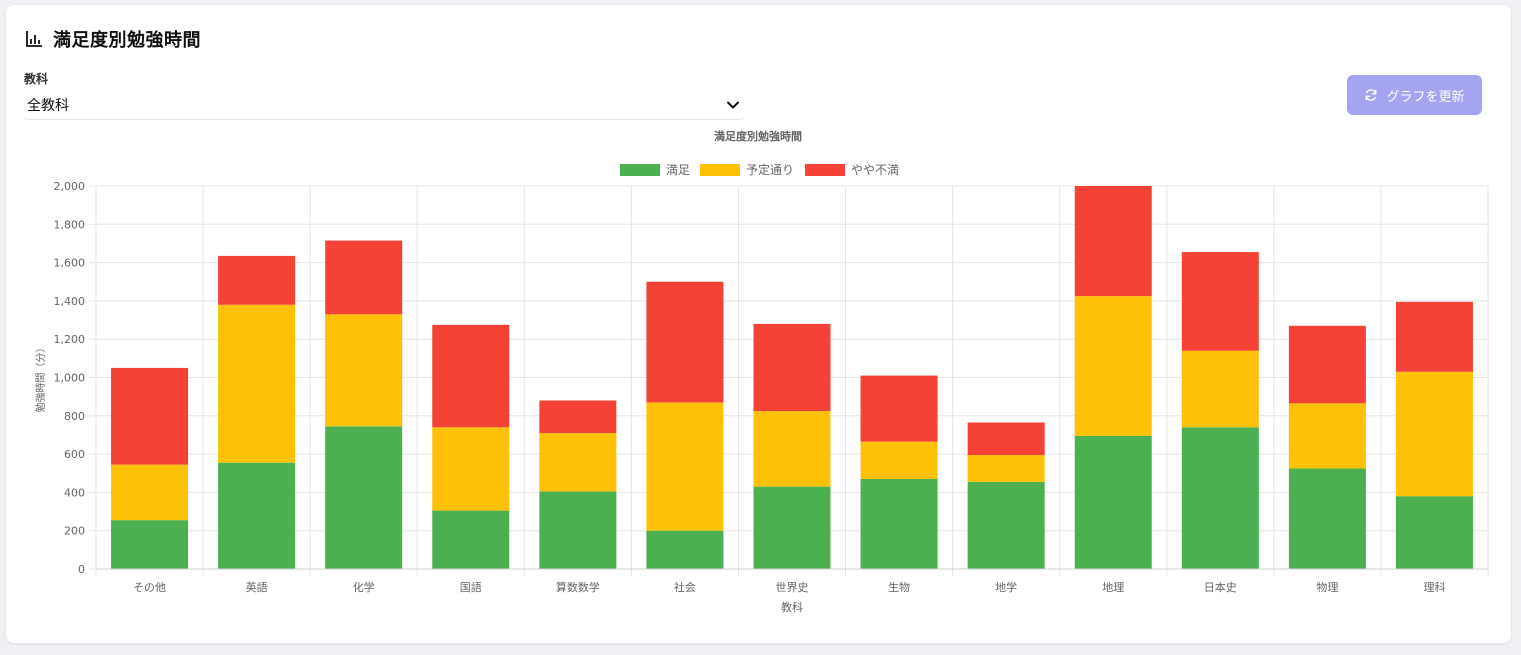 The image size is (1521, 655). I want to click on bar-chart-icon, so click(34, 39).